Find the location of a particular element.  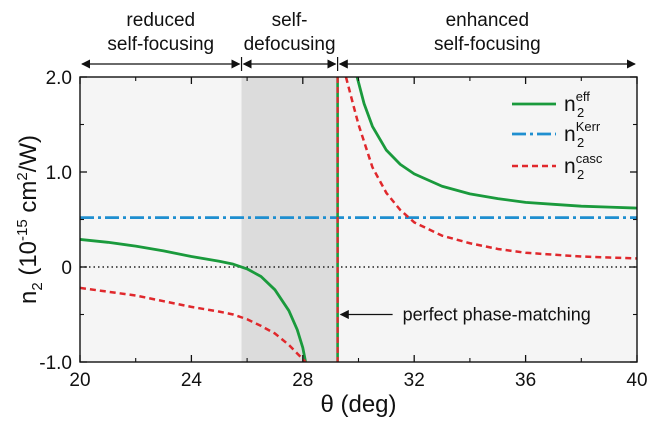

y-axis-label: n2 (10-15 cm2/W) is located at coordinates (30, 219).